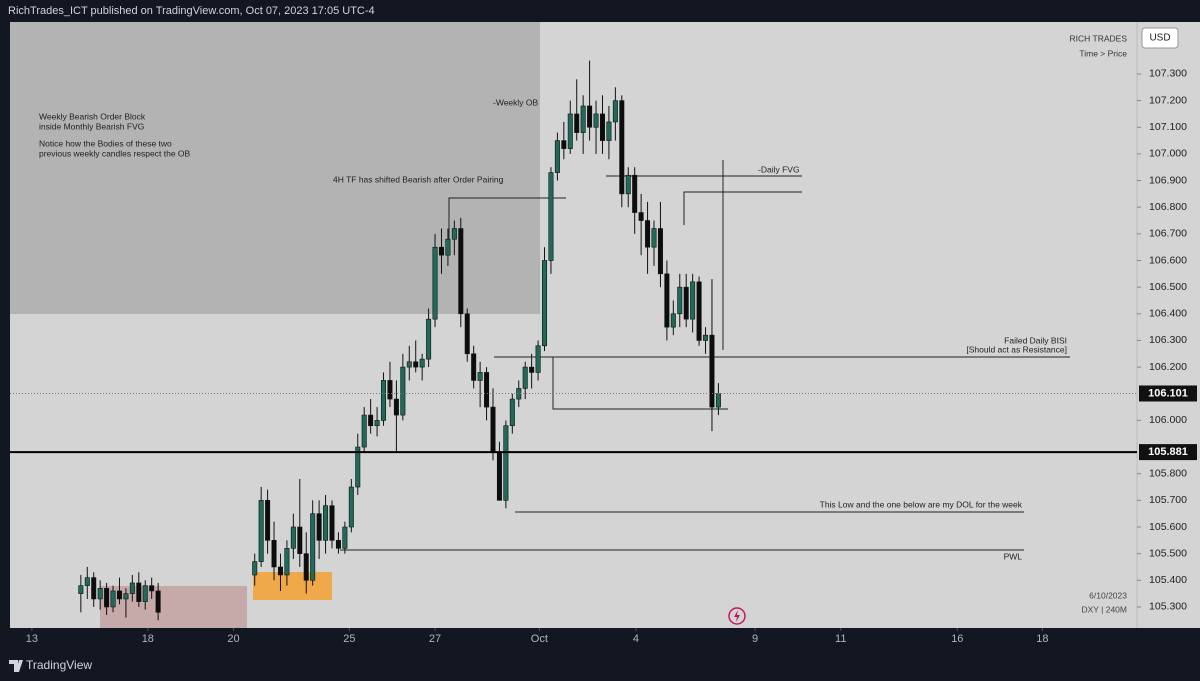  Describe the element at coordinates (516, 102) in the screenshot. I see `annotation: -Weekly OB` at that location.